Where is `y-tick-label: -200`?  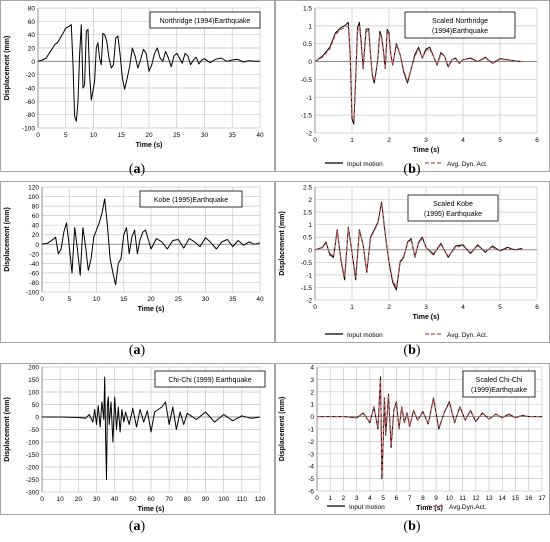 y-tick-label: -200 is located at coordinates (32, 468).